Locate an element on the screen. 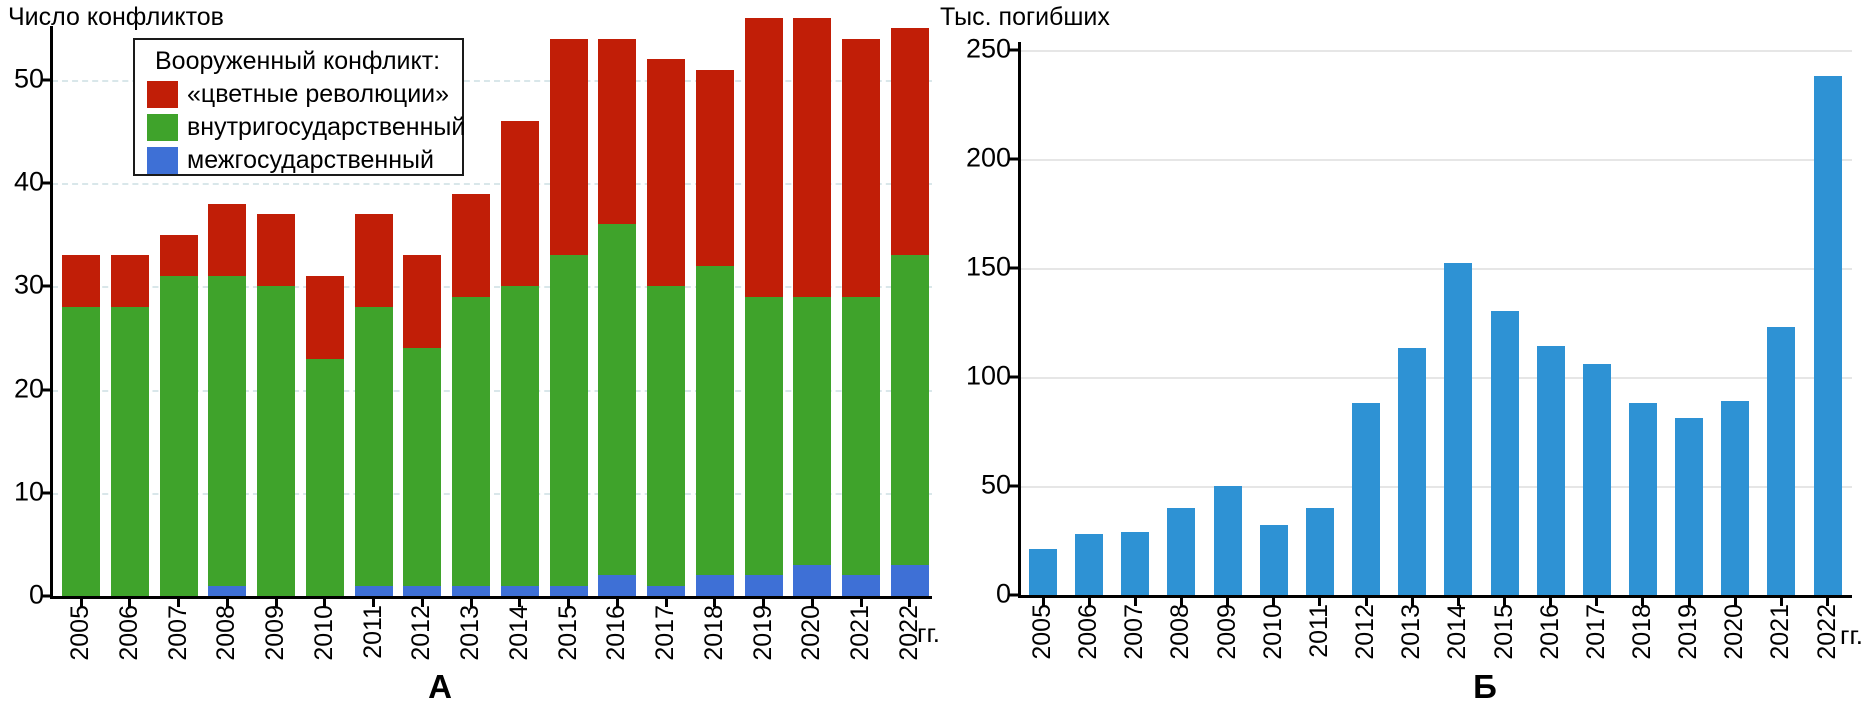 The width and height of the screenshot is (1866, 706). chart-a-years-unit-label: гг. is located at coordinates (929, 633).